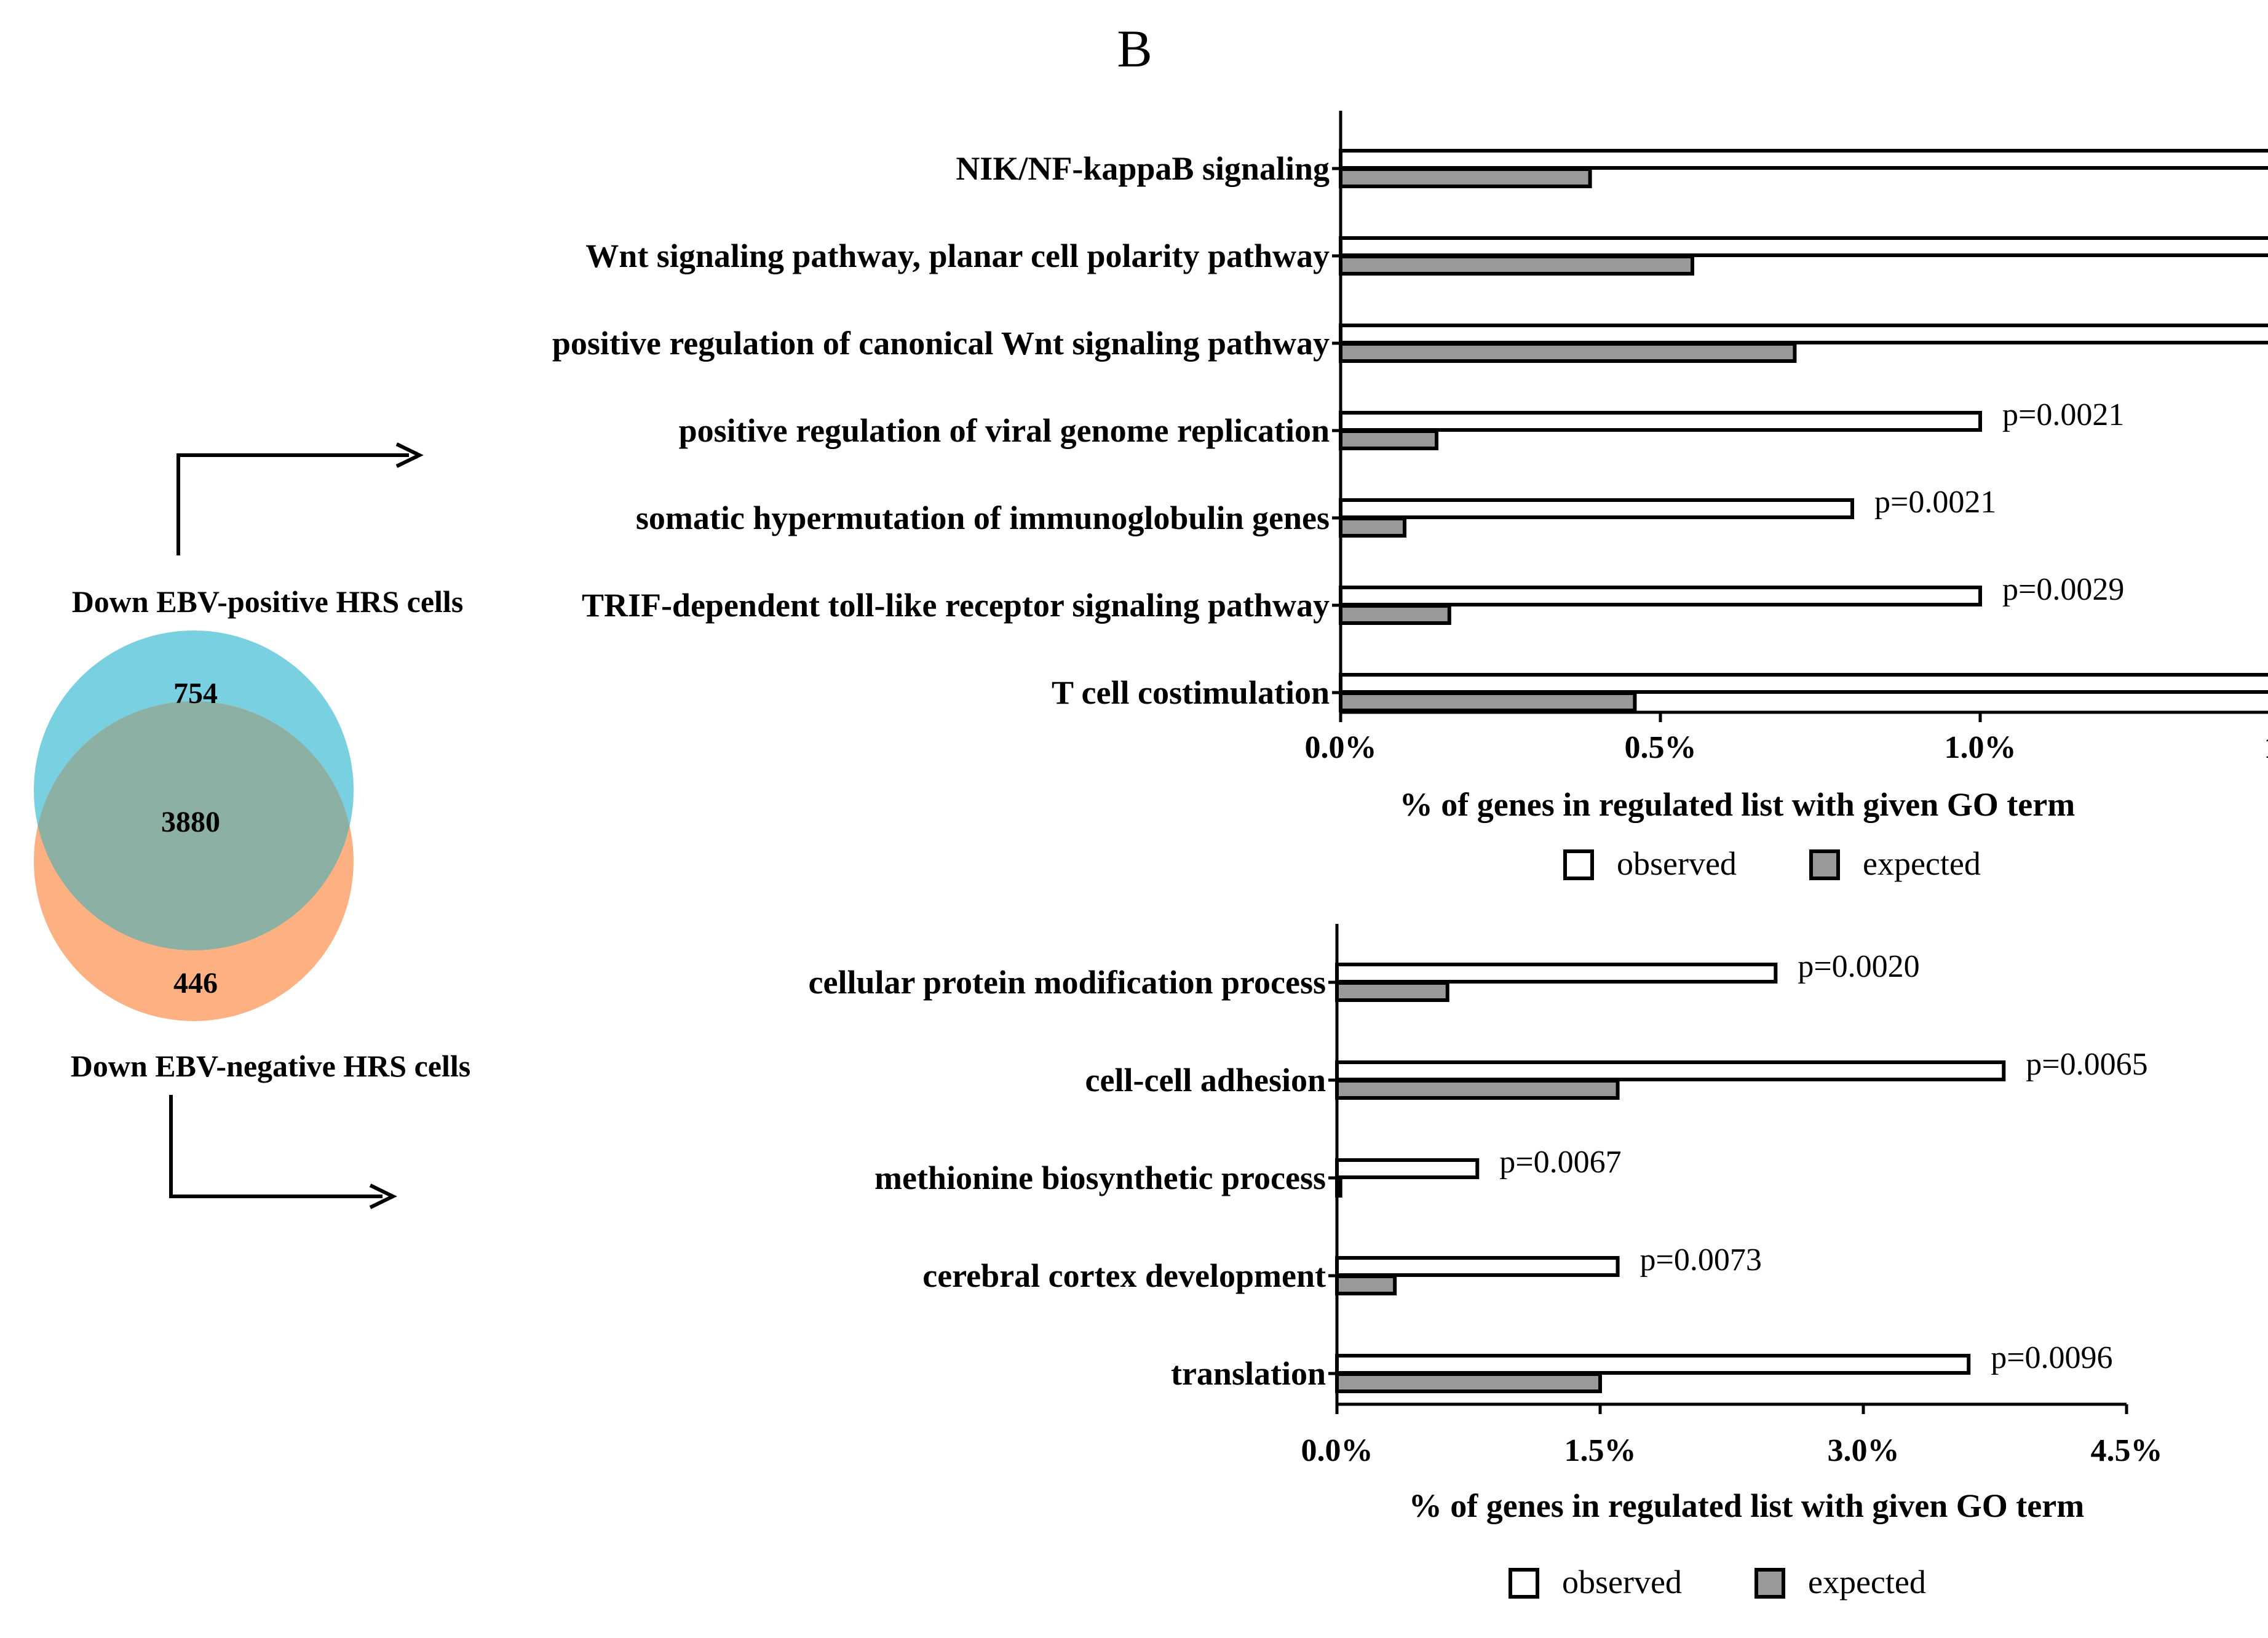  Describe the element at coordinates (195, 693) in the screenshot. I see `venn-positive-count: 754` at that location.